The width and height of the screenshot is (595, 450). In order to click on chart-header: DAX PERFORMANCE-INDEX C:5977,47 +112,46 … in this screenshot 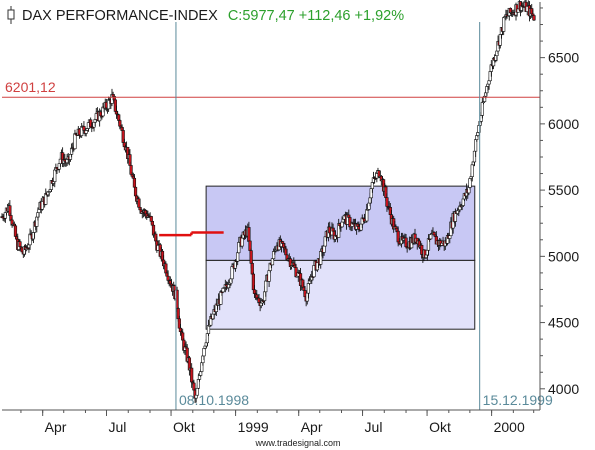, I will do `click(205, 15)`.